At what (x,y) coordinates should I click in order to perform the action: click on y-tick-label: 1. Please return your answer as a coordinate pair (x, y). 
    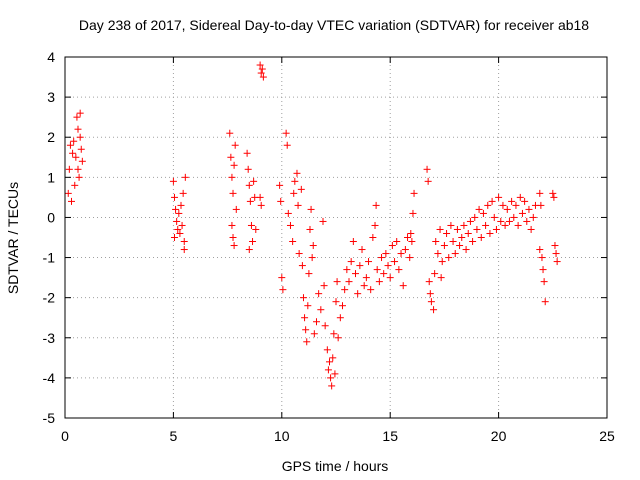
    Looking at the image, I should click on (51, 177).